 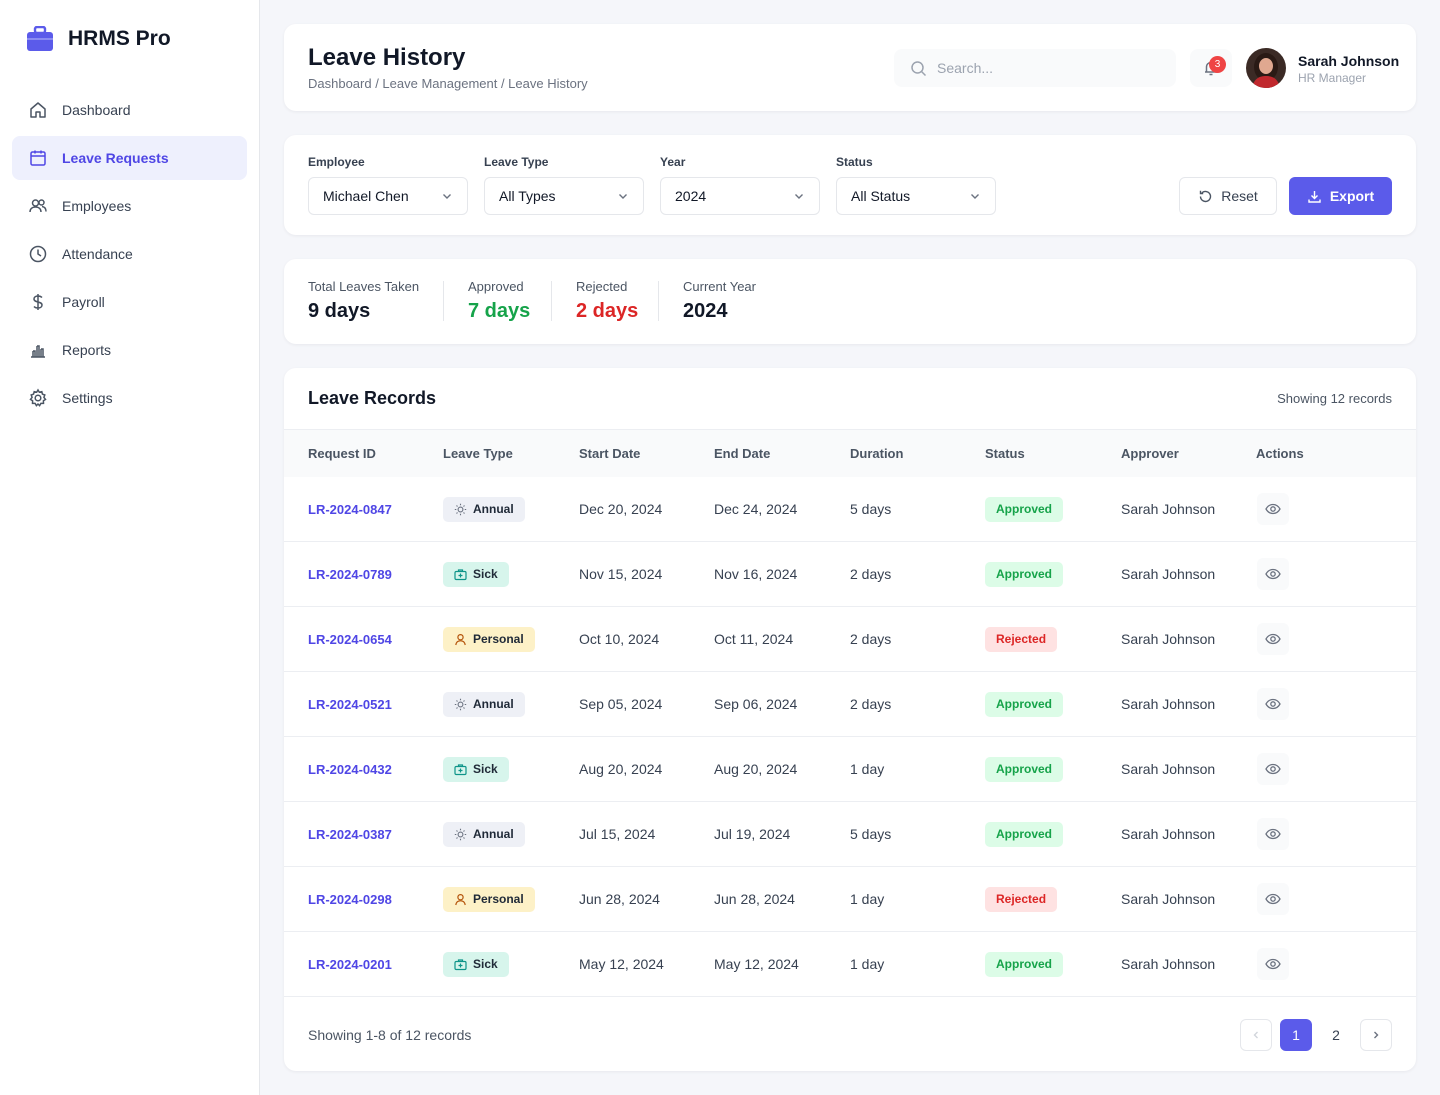 I want to click on duration: 1 day, so click(x=867, y=899).